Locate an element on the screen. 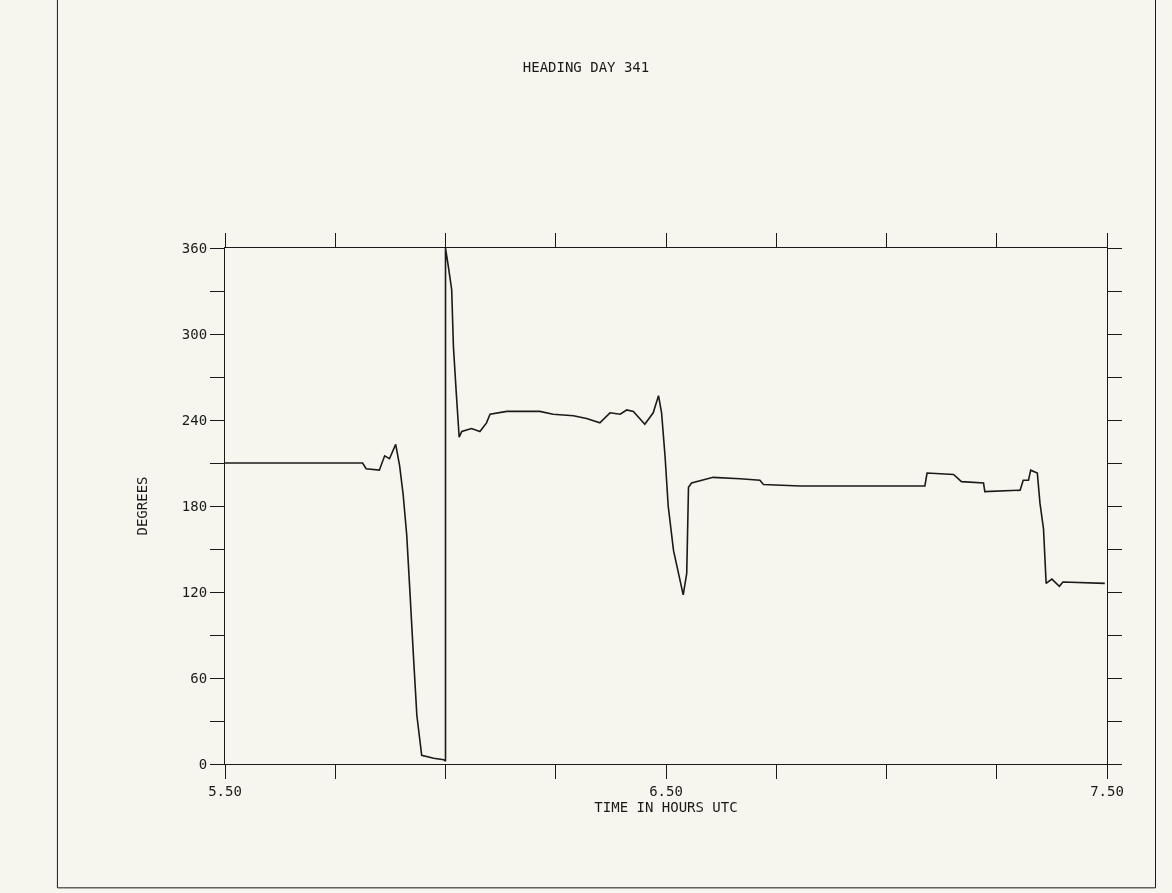  chart-title: HEADING DAY 341 is located at coordinates (586, 67).